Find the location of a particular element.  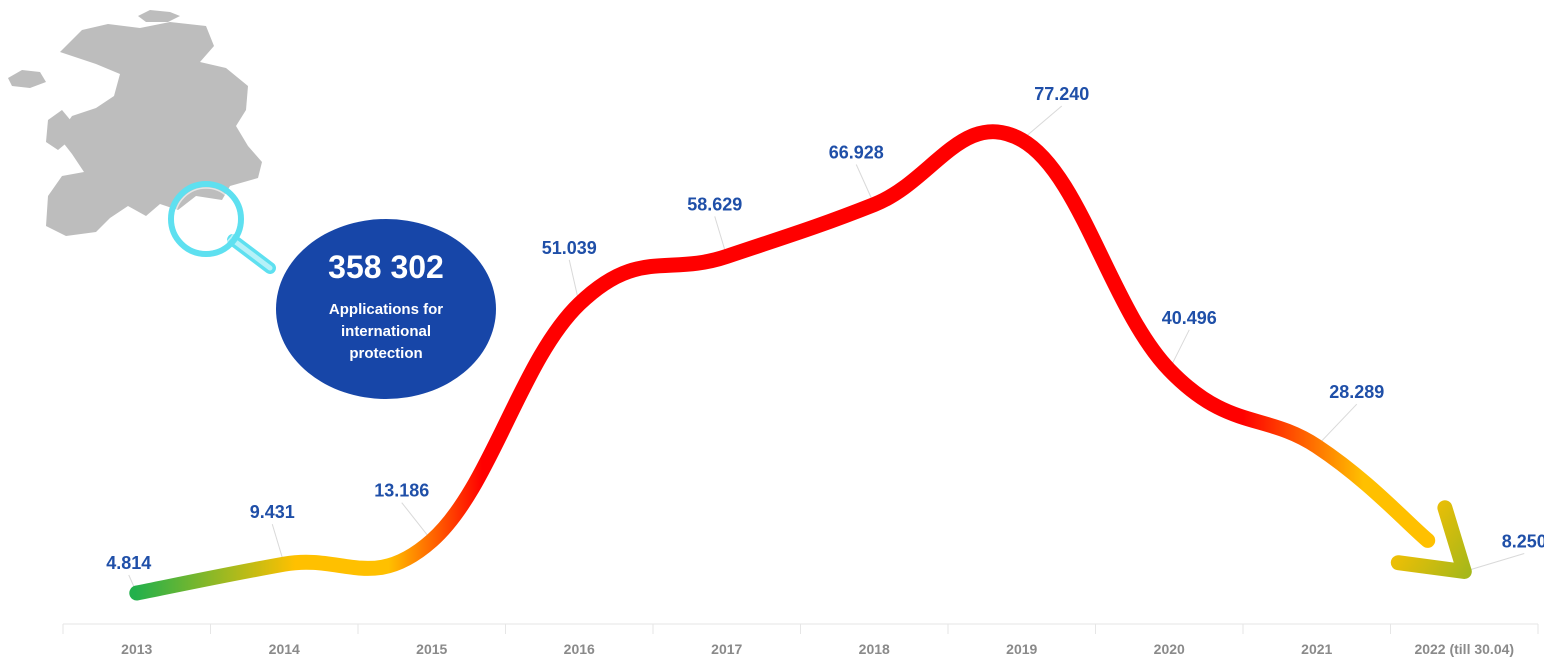

magnifier-icon is located at coordinates (222, 227).